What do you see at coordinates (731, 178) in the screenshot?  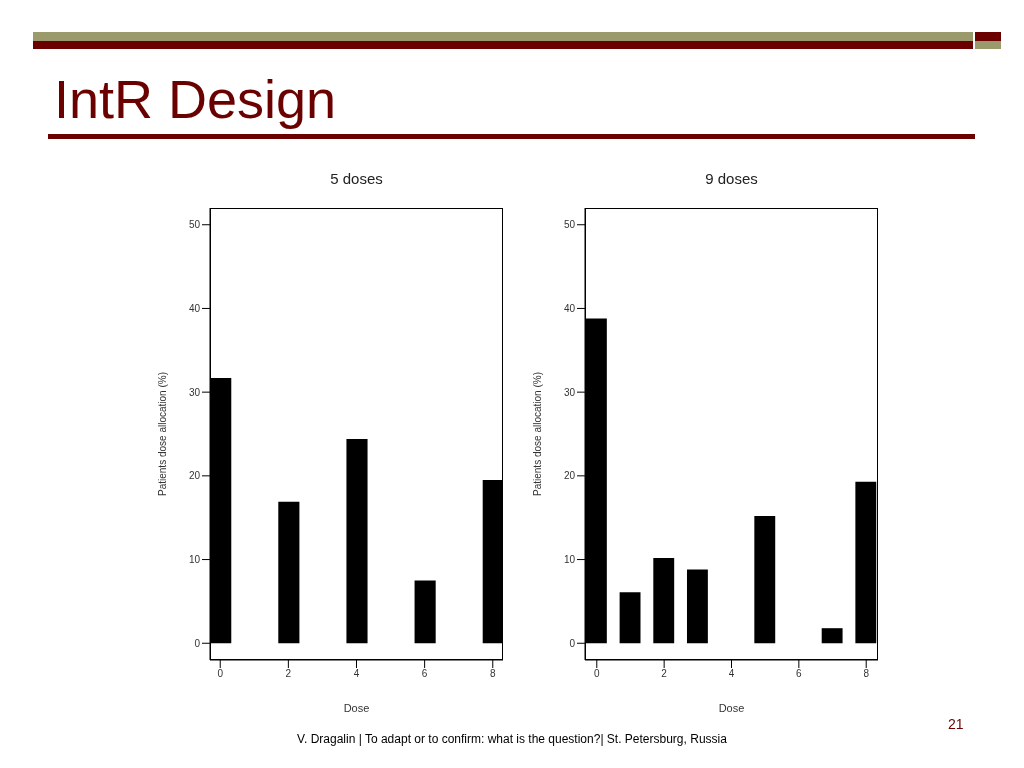 I see `chart-title: 9 doses` at bounding box center [731, 178].